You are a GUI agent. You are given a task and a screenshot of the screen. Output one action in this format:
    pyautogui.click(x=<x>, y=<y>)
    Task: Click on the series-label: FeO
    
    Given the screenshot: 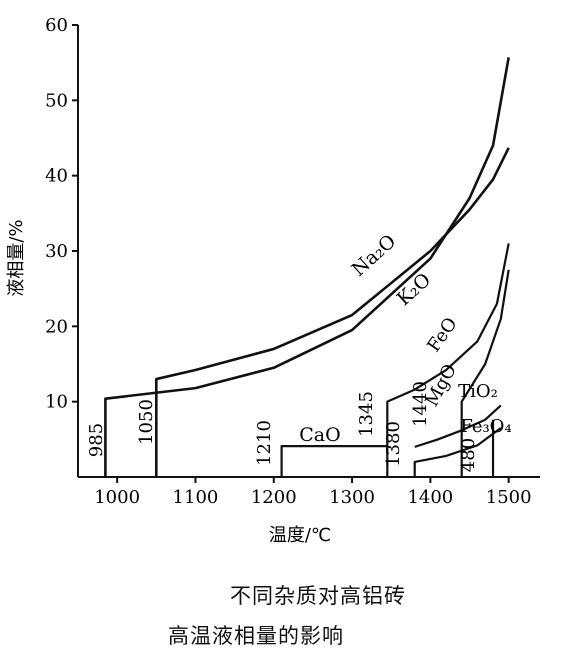 What is the action you would take?
    pyautogui.click(x=442, y=335)
    